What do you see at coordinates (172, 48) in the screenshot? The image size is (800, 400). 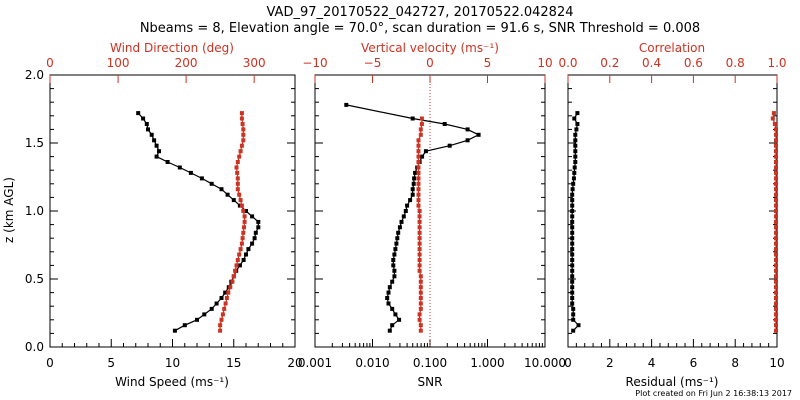 I see `wind-x2-label: Wind Direction (deg)` at bounding box center [172, 48].